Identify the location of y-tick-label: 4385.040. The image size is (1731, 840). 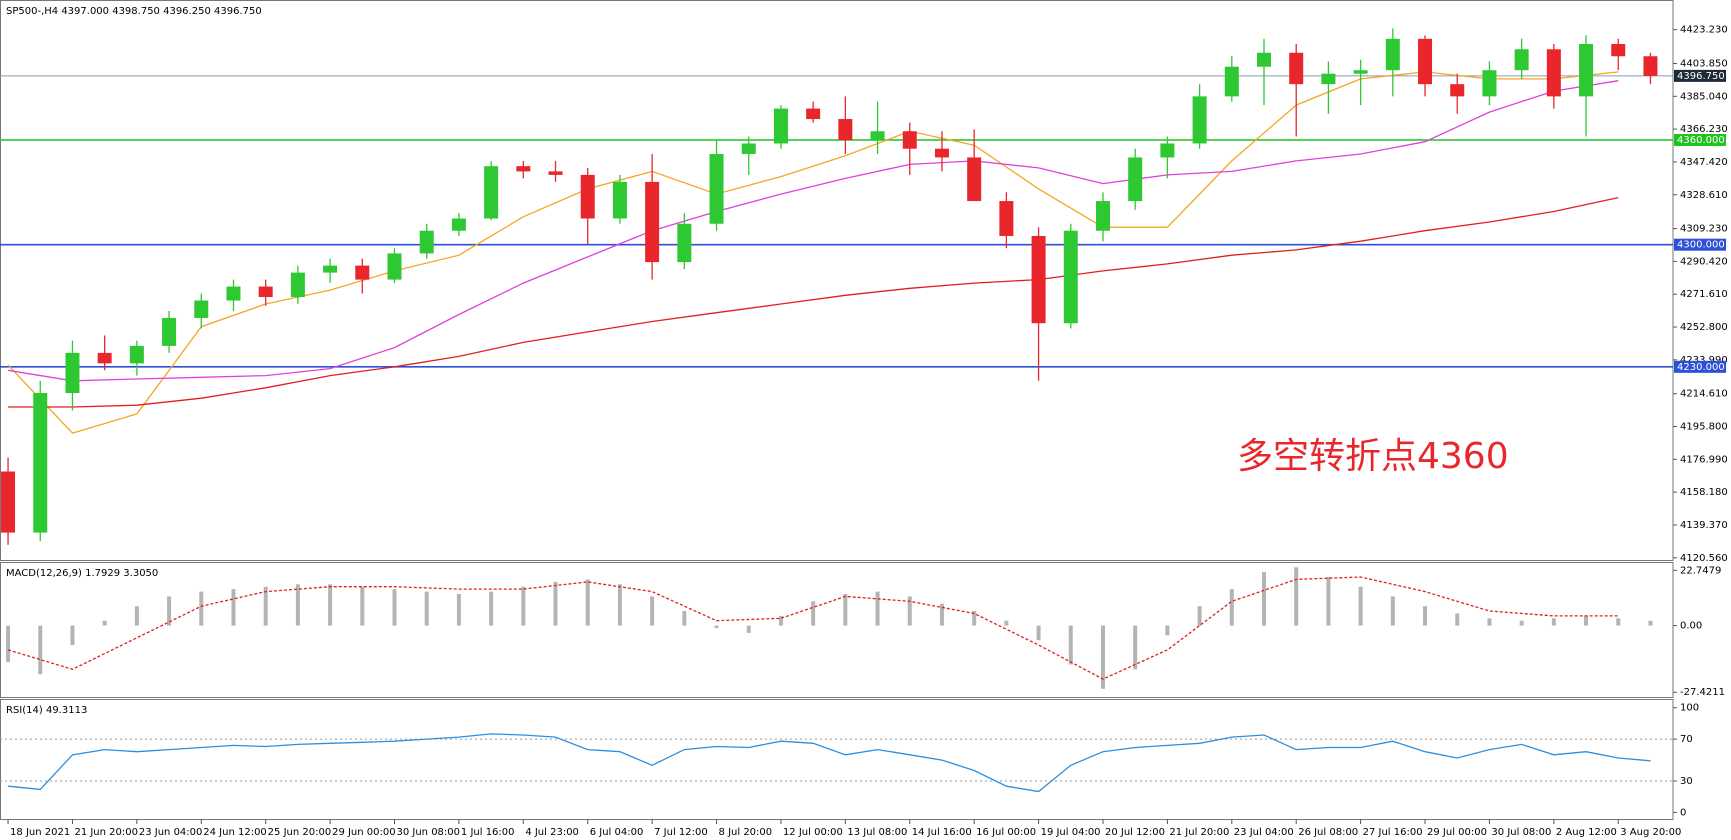
(1704, 96).